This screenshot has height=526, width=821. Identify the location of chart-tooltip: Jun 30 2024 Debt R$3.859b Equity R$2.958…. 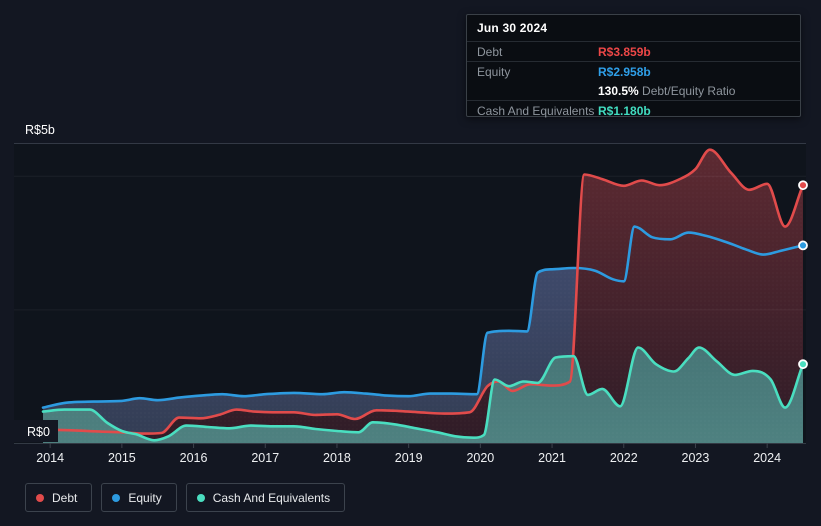
(633, 67).